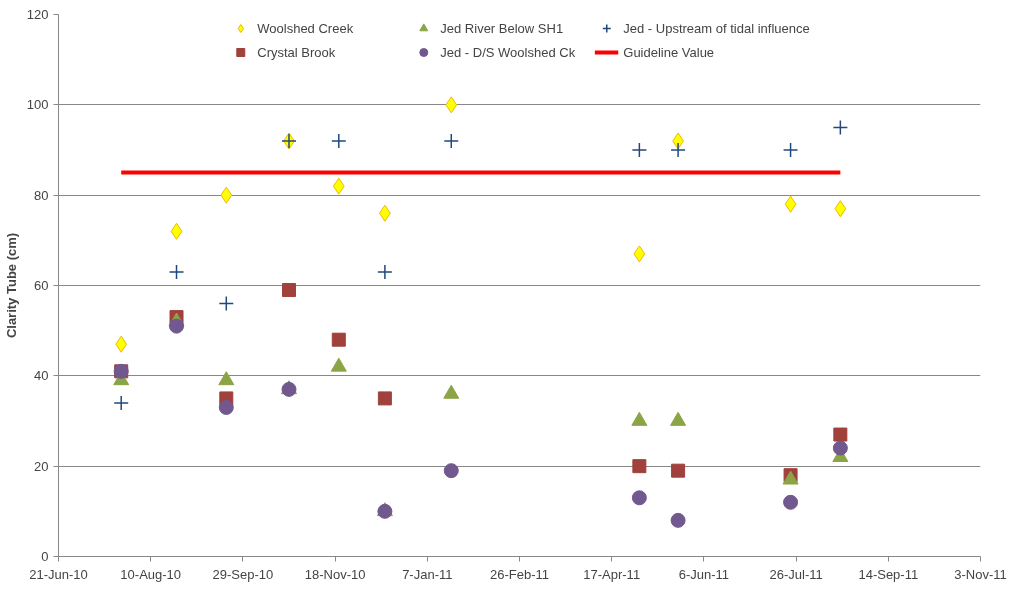 Image resolution: width=1017 pixels, height=592 pixels. Describe the element at coordinates (704, 574) in the screenshot. I see `x-tick-label: 6-Jun-11` at that location.